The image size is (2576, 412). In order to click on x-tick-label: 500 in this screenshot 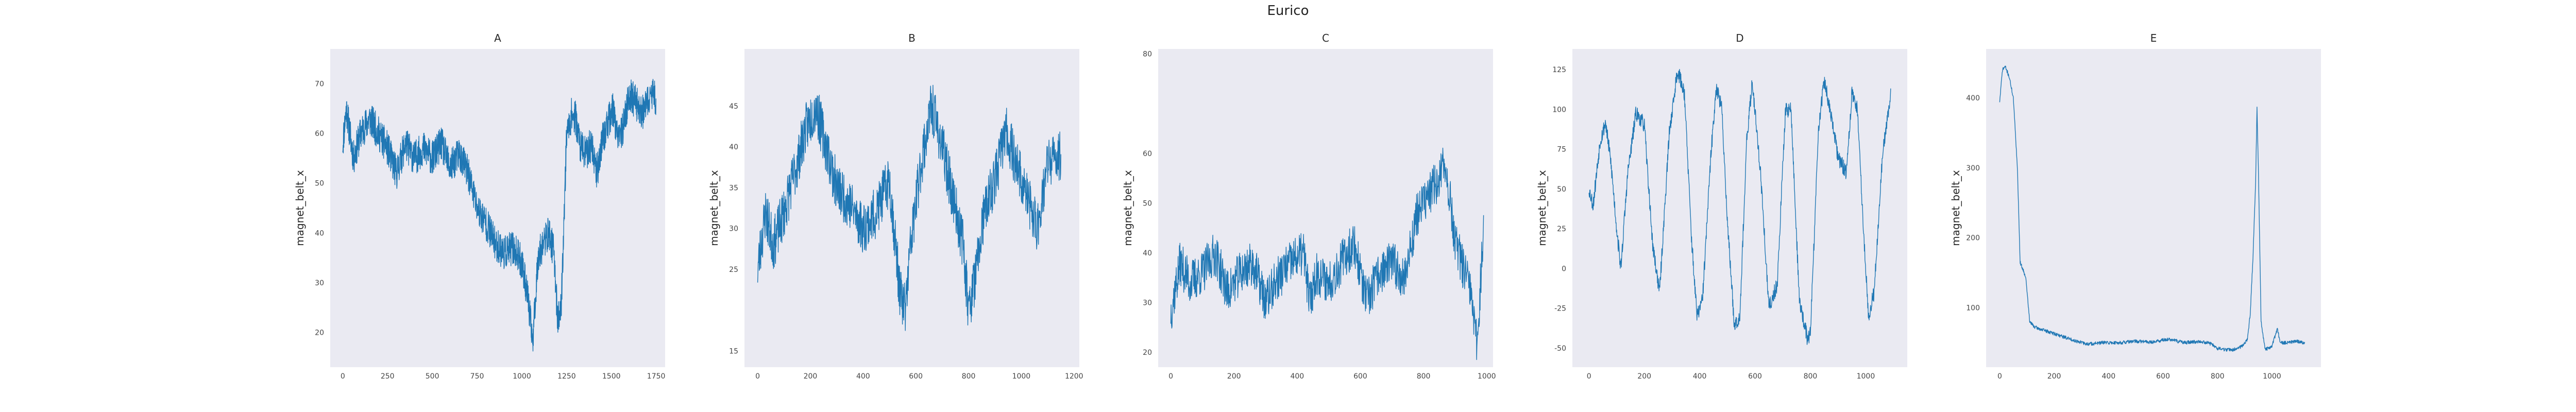, I will do `click(433, 377)`.